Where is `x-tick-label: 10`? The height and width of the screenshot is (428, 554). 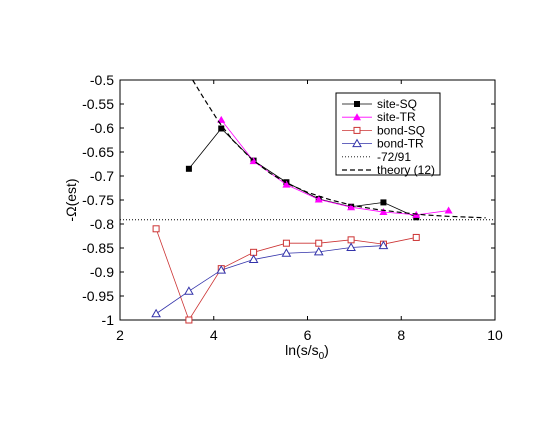
x-tick-label: 10 is located at coordinates (495, 335).